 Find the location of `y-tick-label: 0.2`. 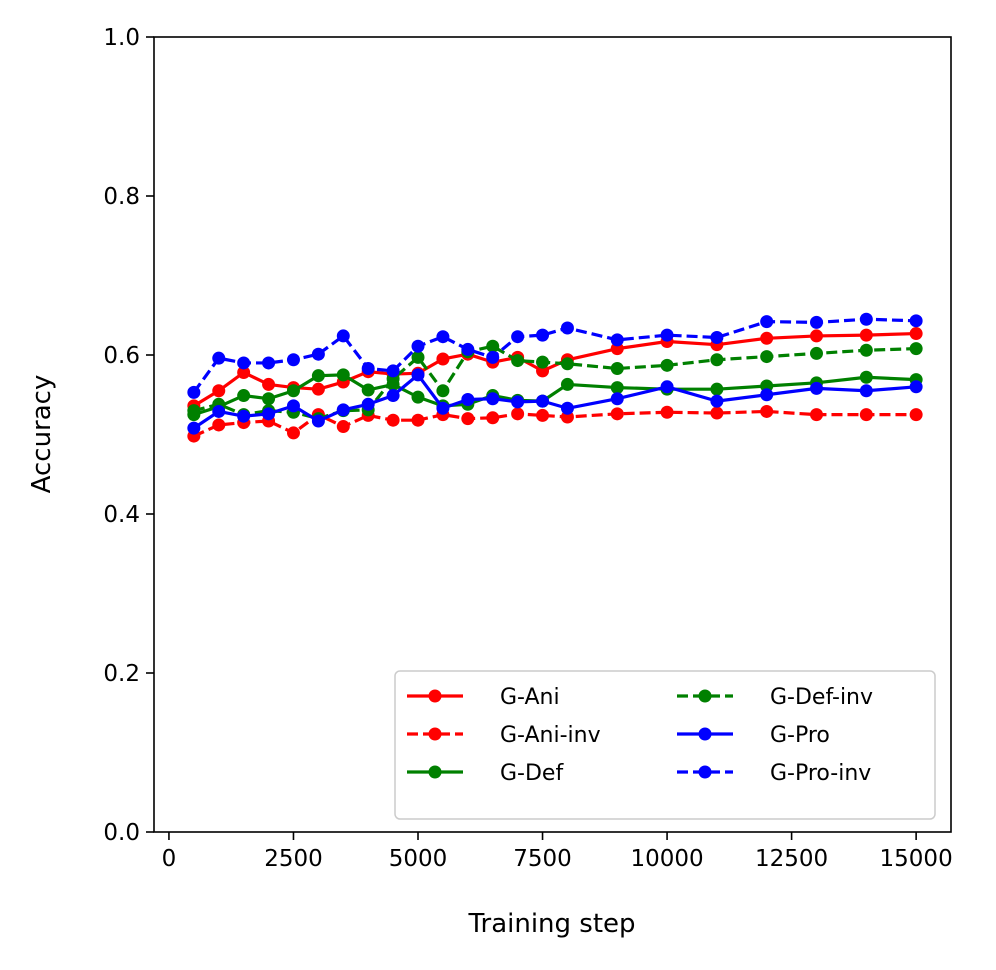

y-tick-label: 0.2 is located at coordinates (121, 674).